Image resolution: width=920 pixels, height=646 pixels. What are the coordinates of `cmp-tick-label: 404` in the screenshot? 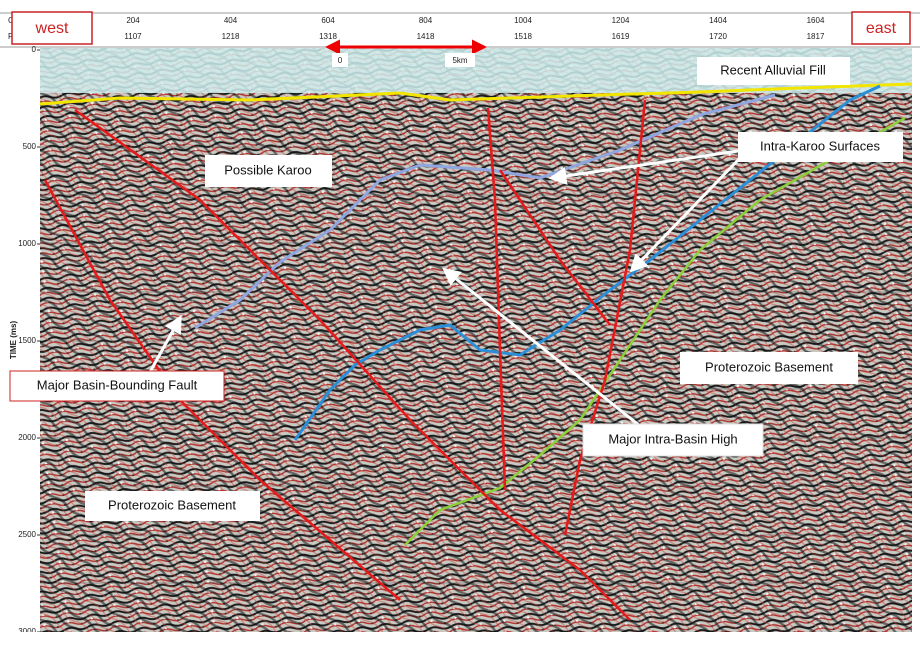 It's located at (231, 20).